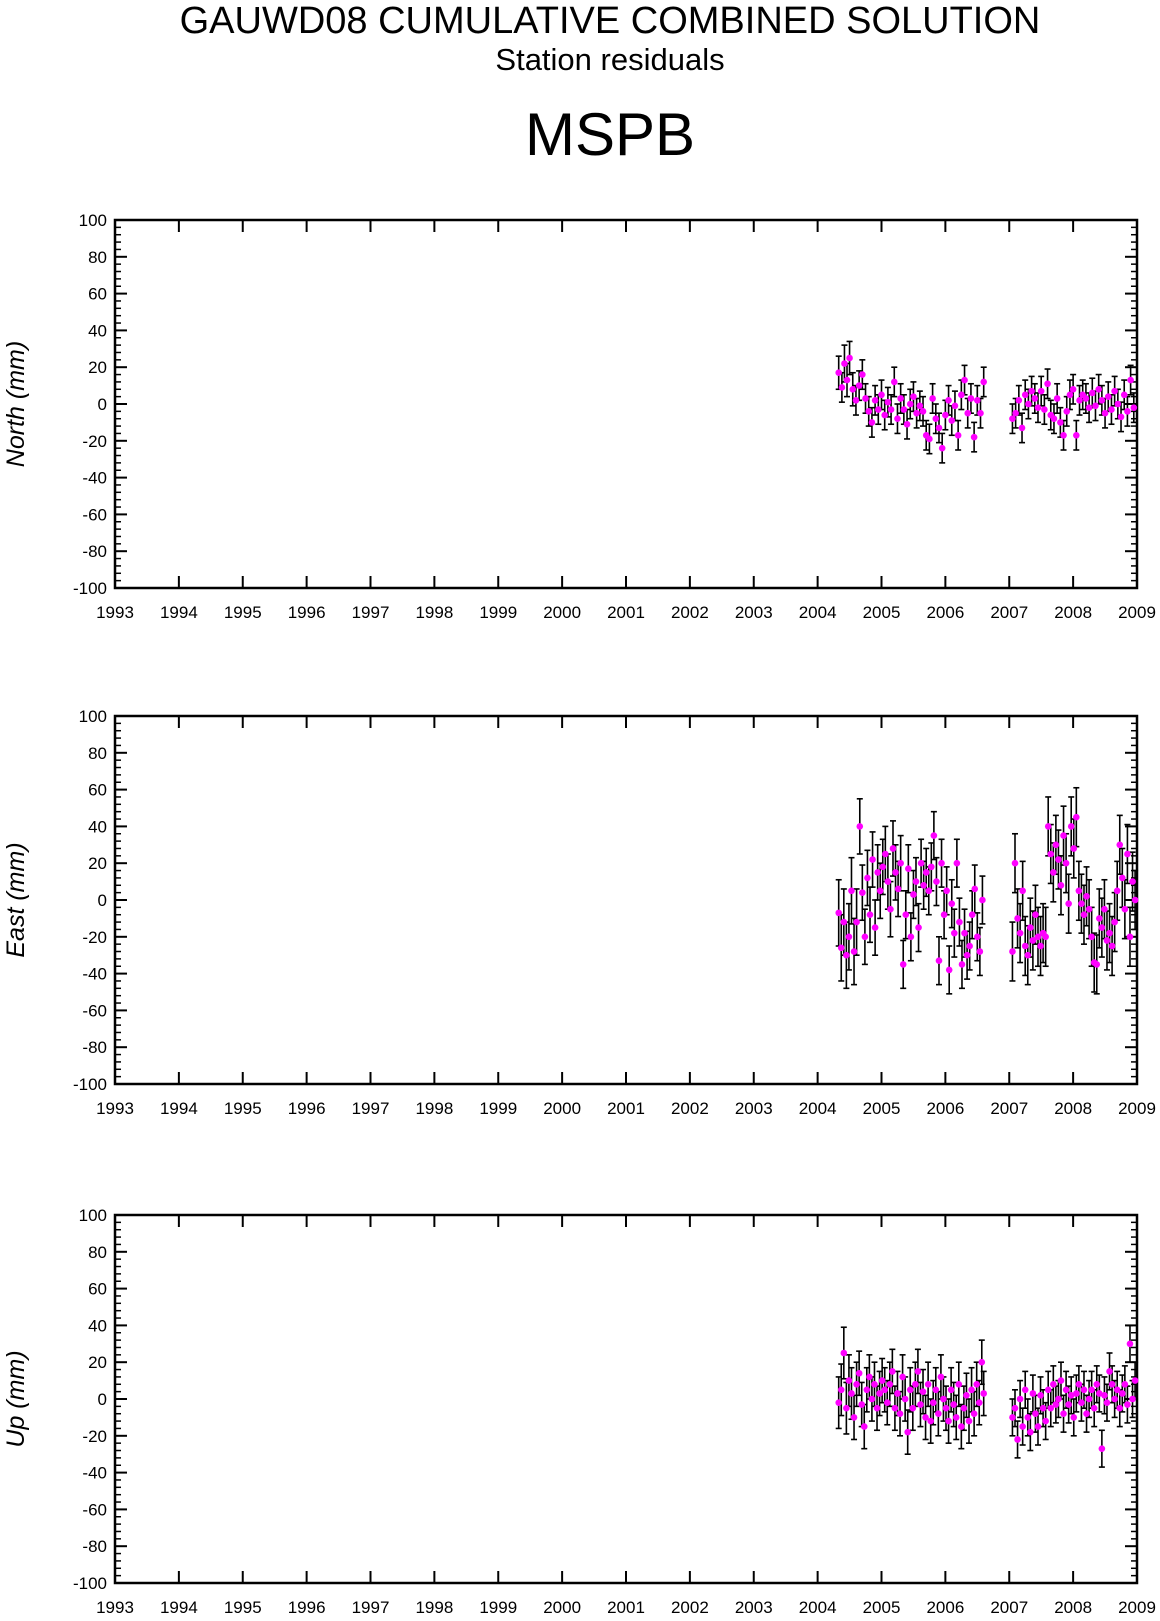 This screenshot has width=1160, height=1621. I want to click on x-tick-label: 2002, so click(690, 1108).